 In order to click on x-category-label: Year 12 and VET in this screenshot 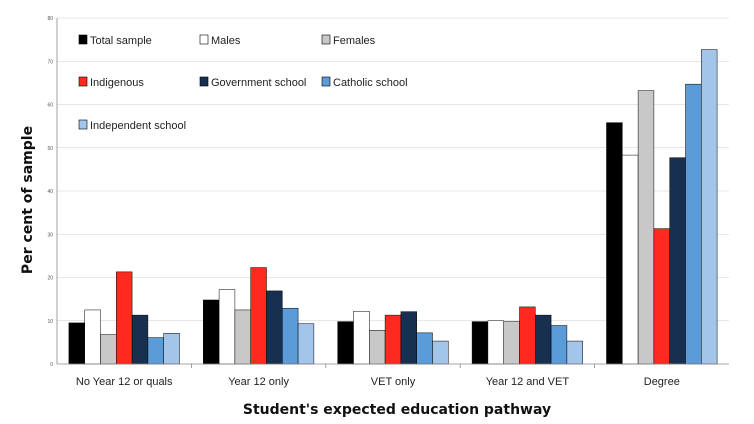, I will do `click(528, 382)`.